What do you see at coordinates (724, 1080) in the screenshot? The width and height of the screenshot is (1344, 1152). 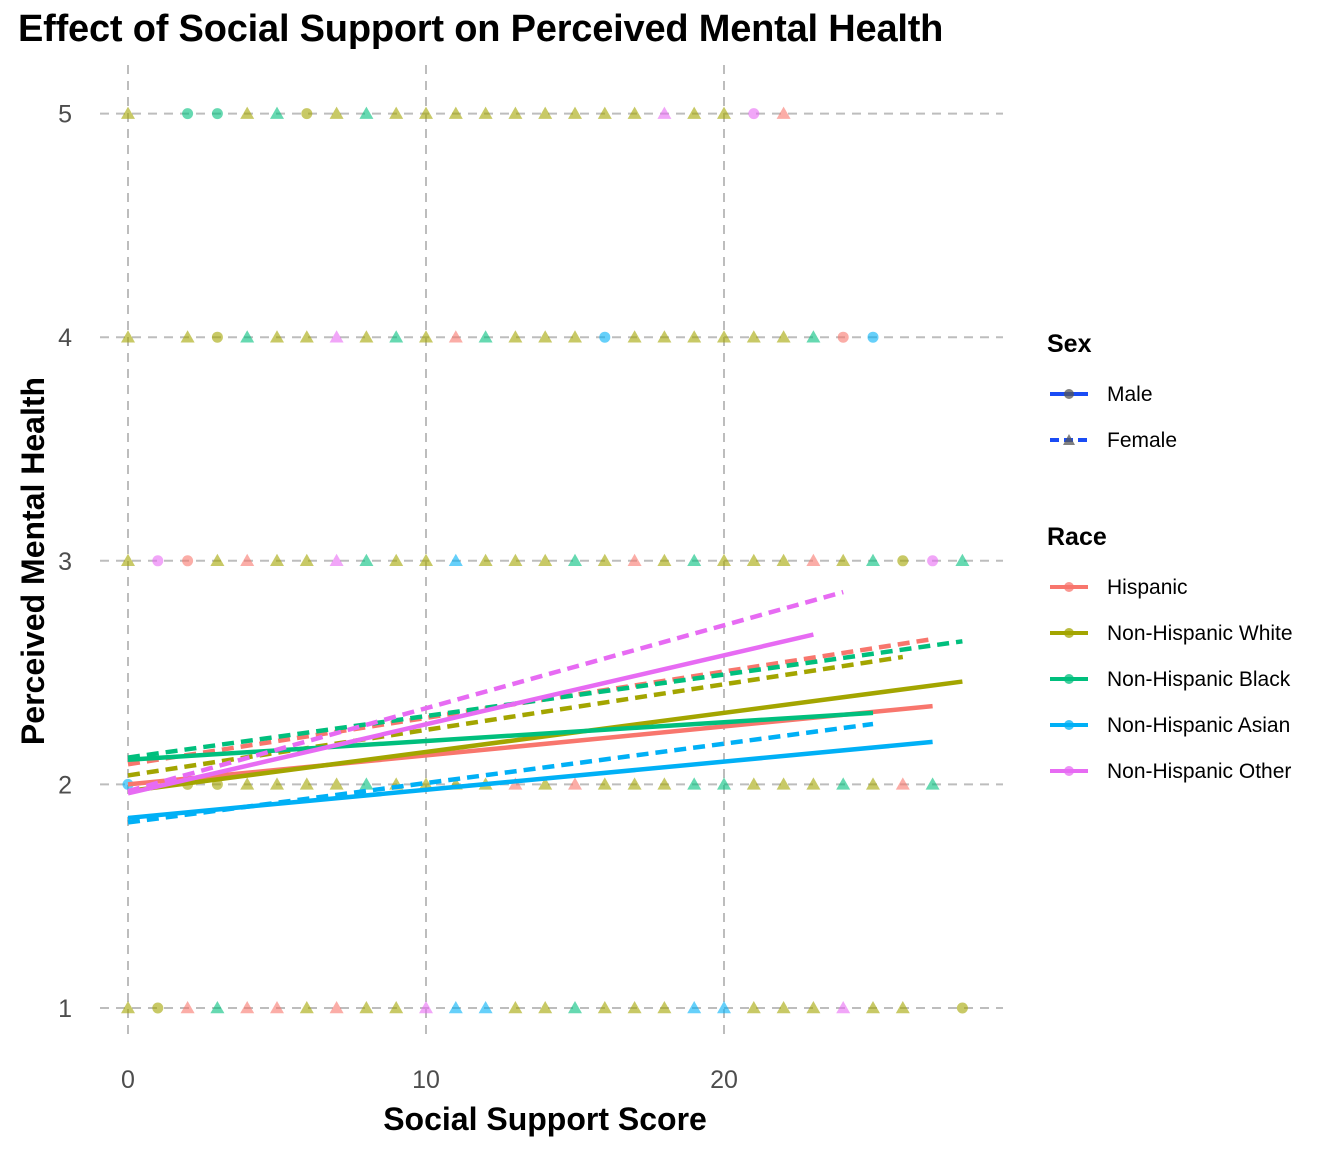 I see `x-tick-label-20: 20` at bounding box center [724, 1080].